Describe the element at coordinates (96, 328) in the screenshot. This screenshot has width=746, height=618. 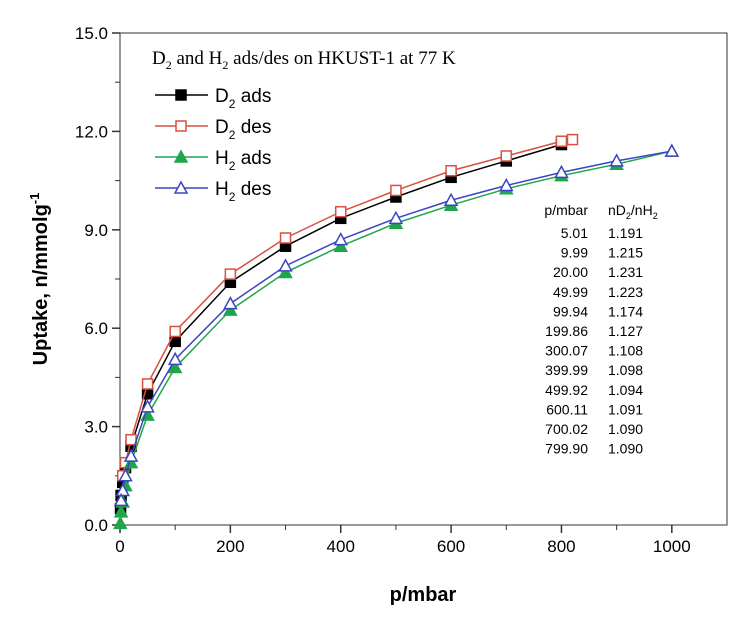
I see `y-tick-label: 6.0` at that location.